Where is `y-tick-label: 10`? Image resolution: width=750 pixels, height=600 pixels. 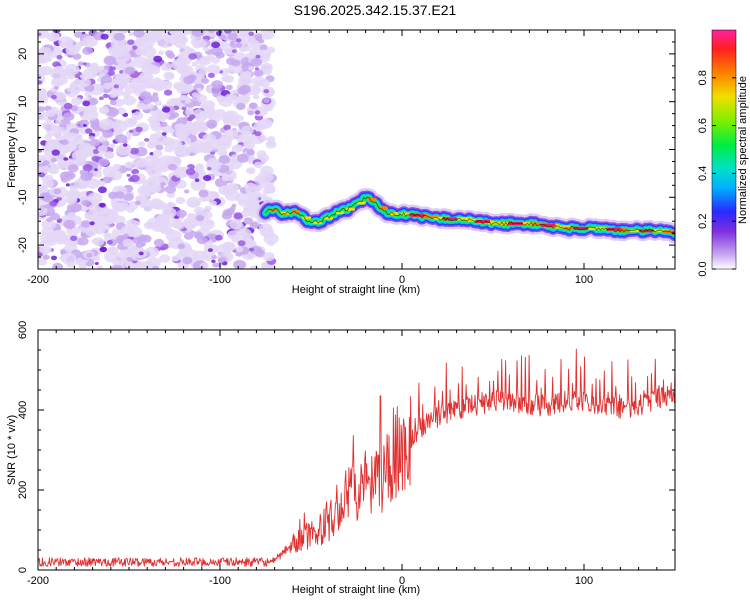 y-tick-label: 10 is located at coordinates (23, 102).